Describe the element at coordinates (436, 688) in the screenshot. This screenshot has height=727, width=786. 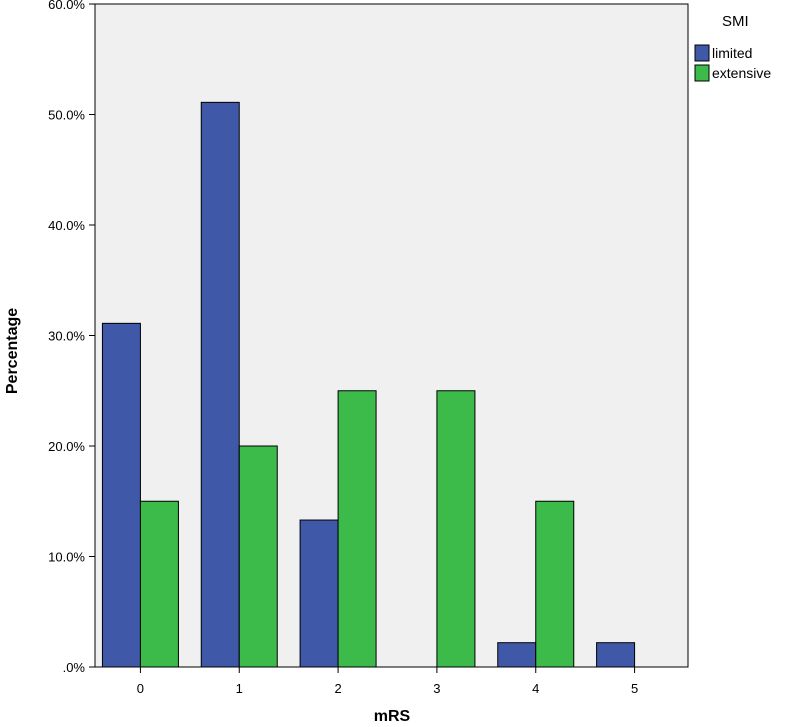
I see `x-tick-label: 3` at that location.